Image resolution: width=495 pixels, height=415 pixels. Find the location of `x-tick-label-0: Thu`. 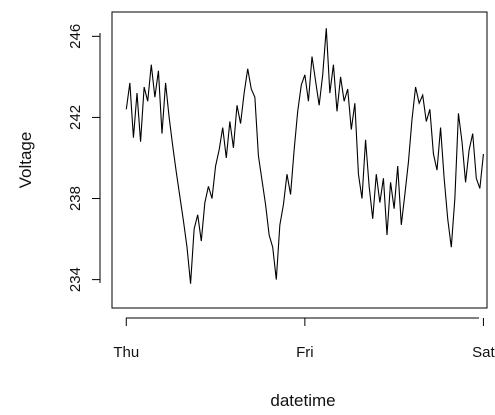

x-tick-label-0: Thu is located at coordinates (126, 352).